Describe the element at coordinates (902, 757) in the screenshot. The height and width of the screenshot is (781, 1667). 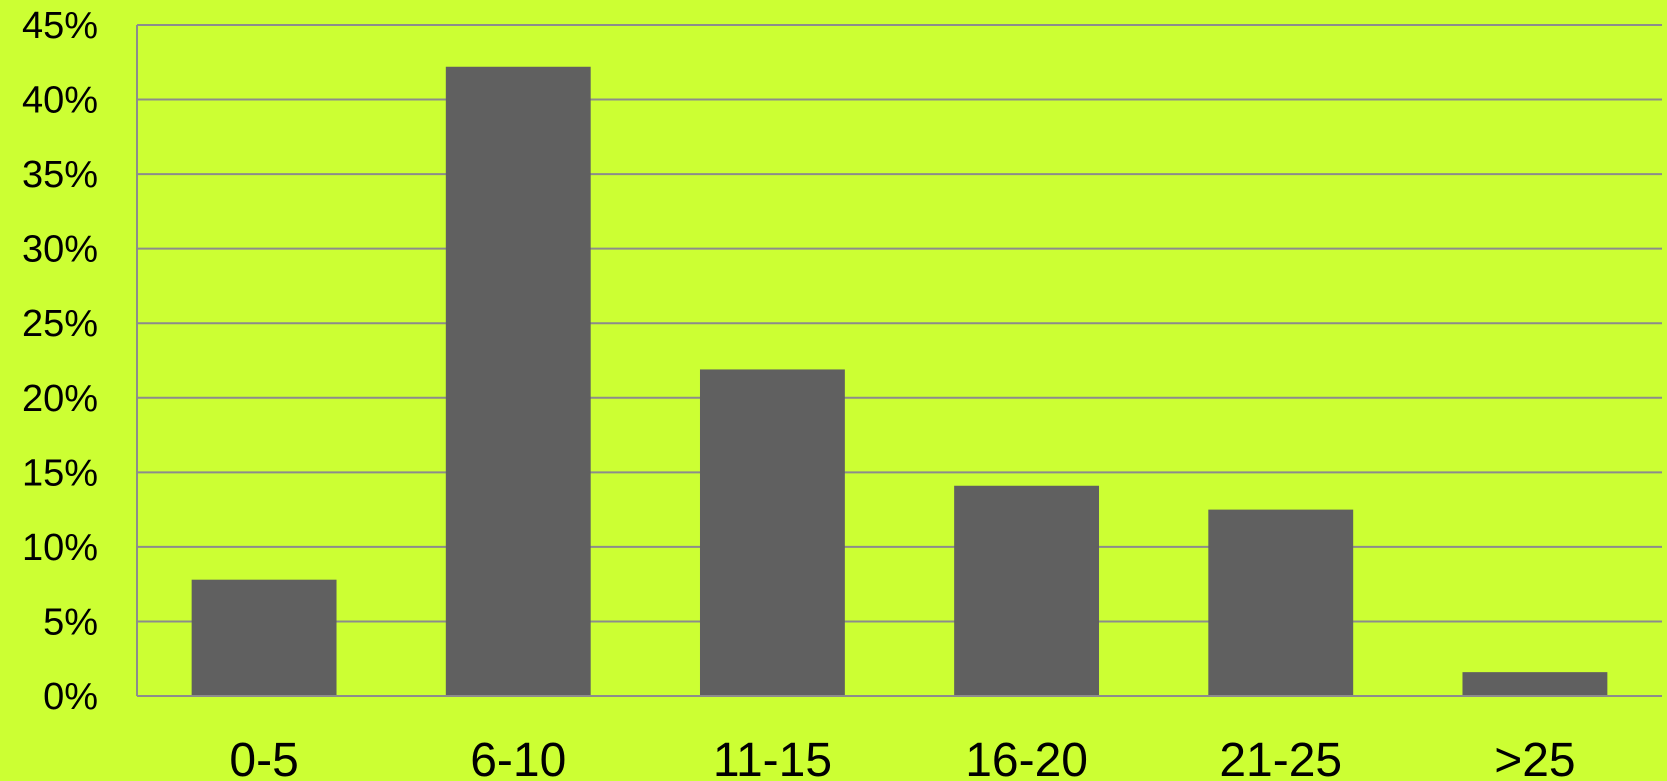
I see `x-axis-tick-labels: 0-5 6-10 11-15 16-20 21-25 >25` at that location.